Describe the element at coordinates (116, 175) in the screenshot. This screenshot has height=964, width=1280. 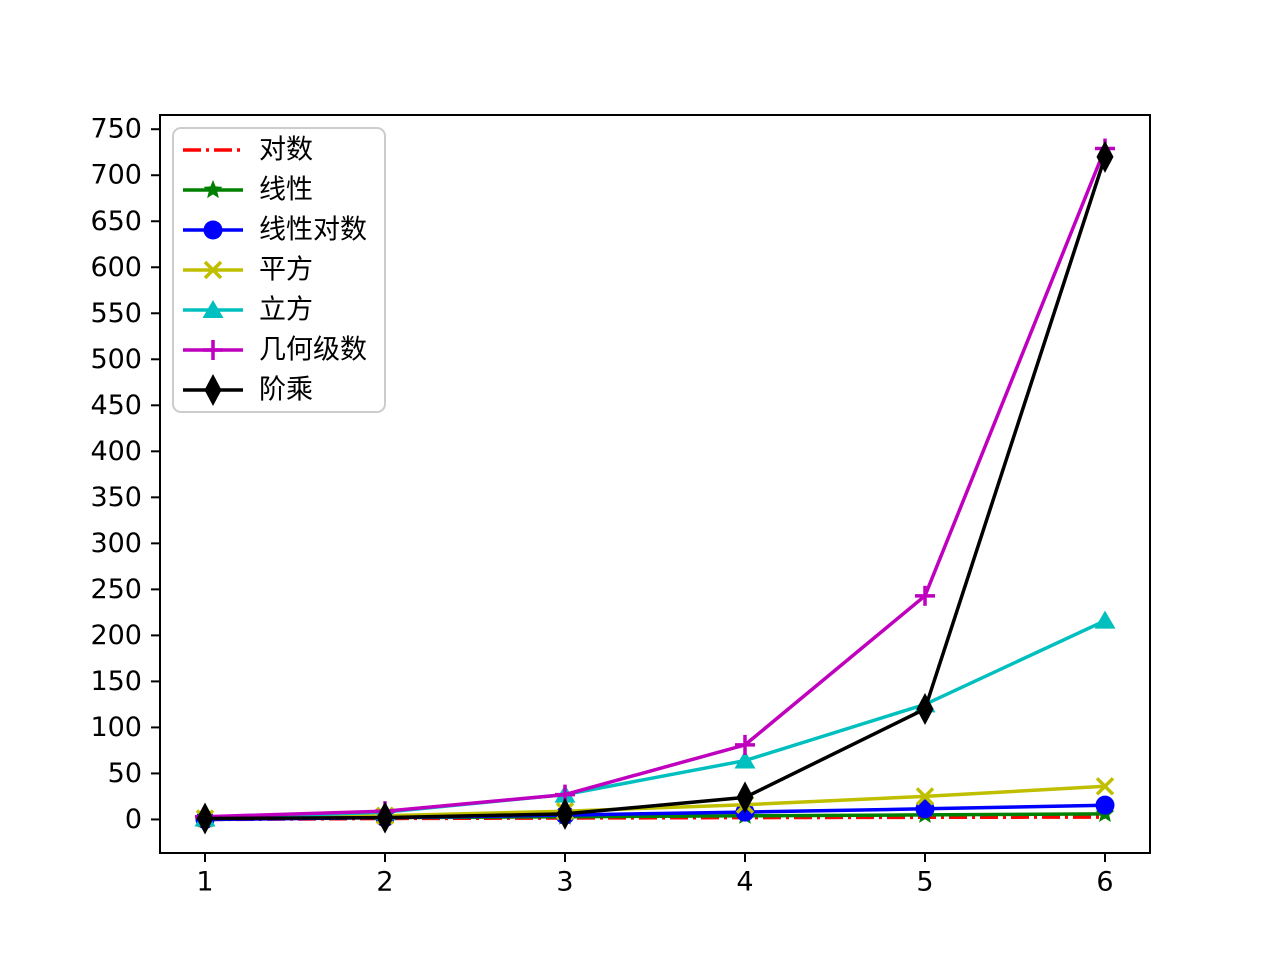
I see `y-tick-label: 700` at that location.